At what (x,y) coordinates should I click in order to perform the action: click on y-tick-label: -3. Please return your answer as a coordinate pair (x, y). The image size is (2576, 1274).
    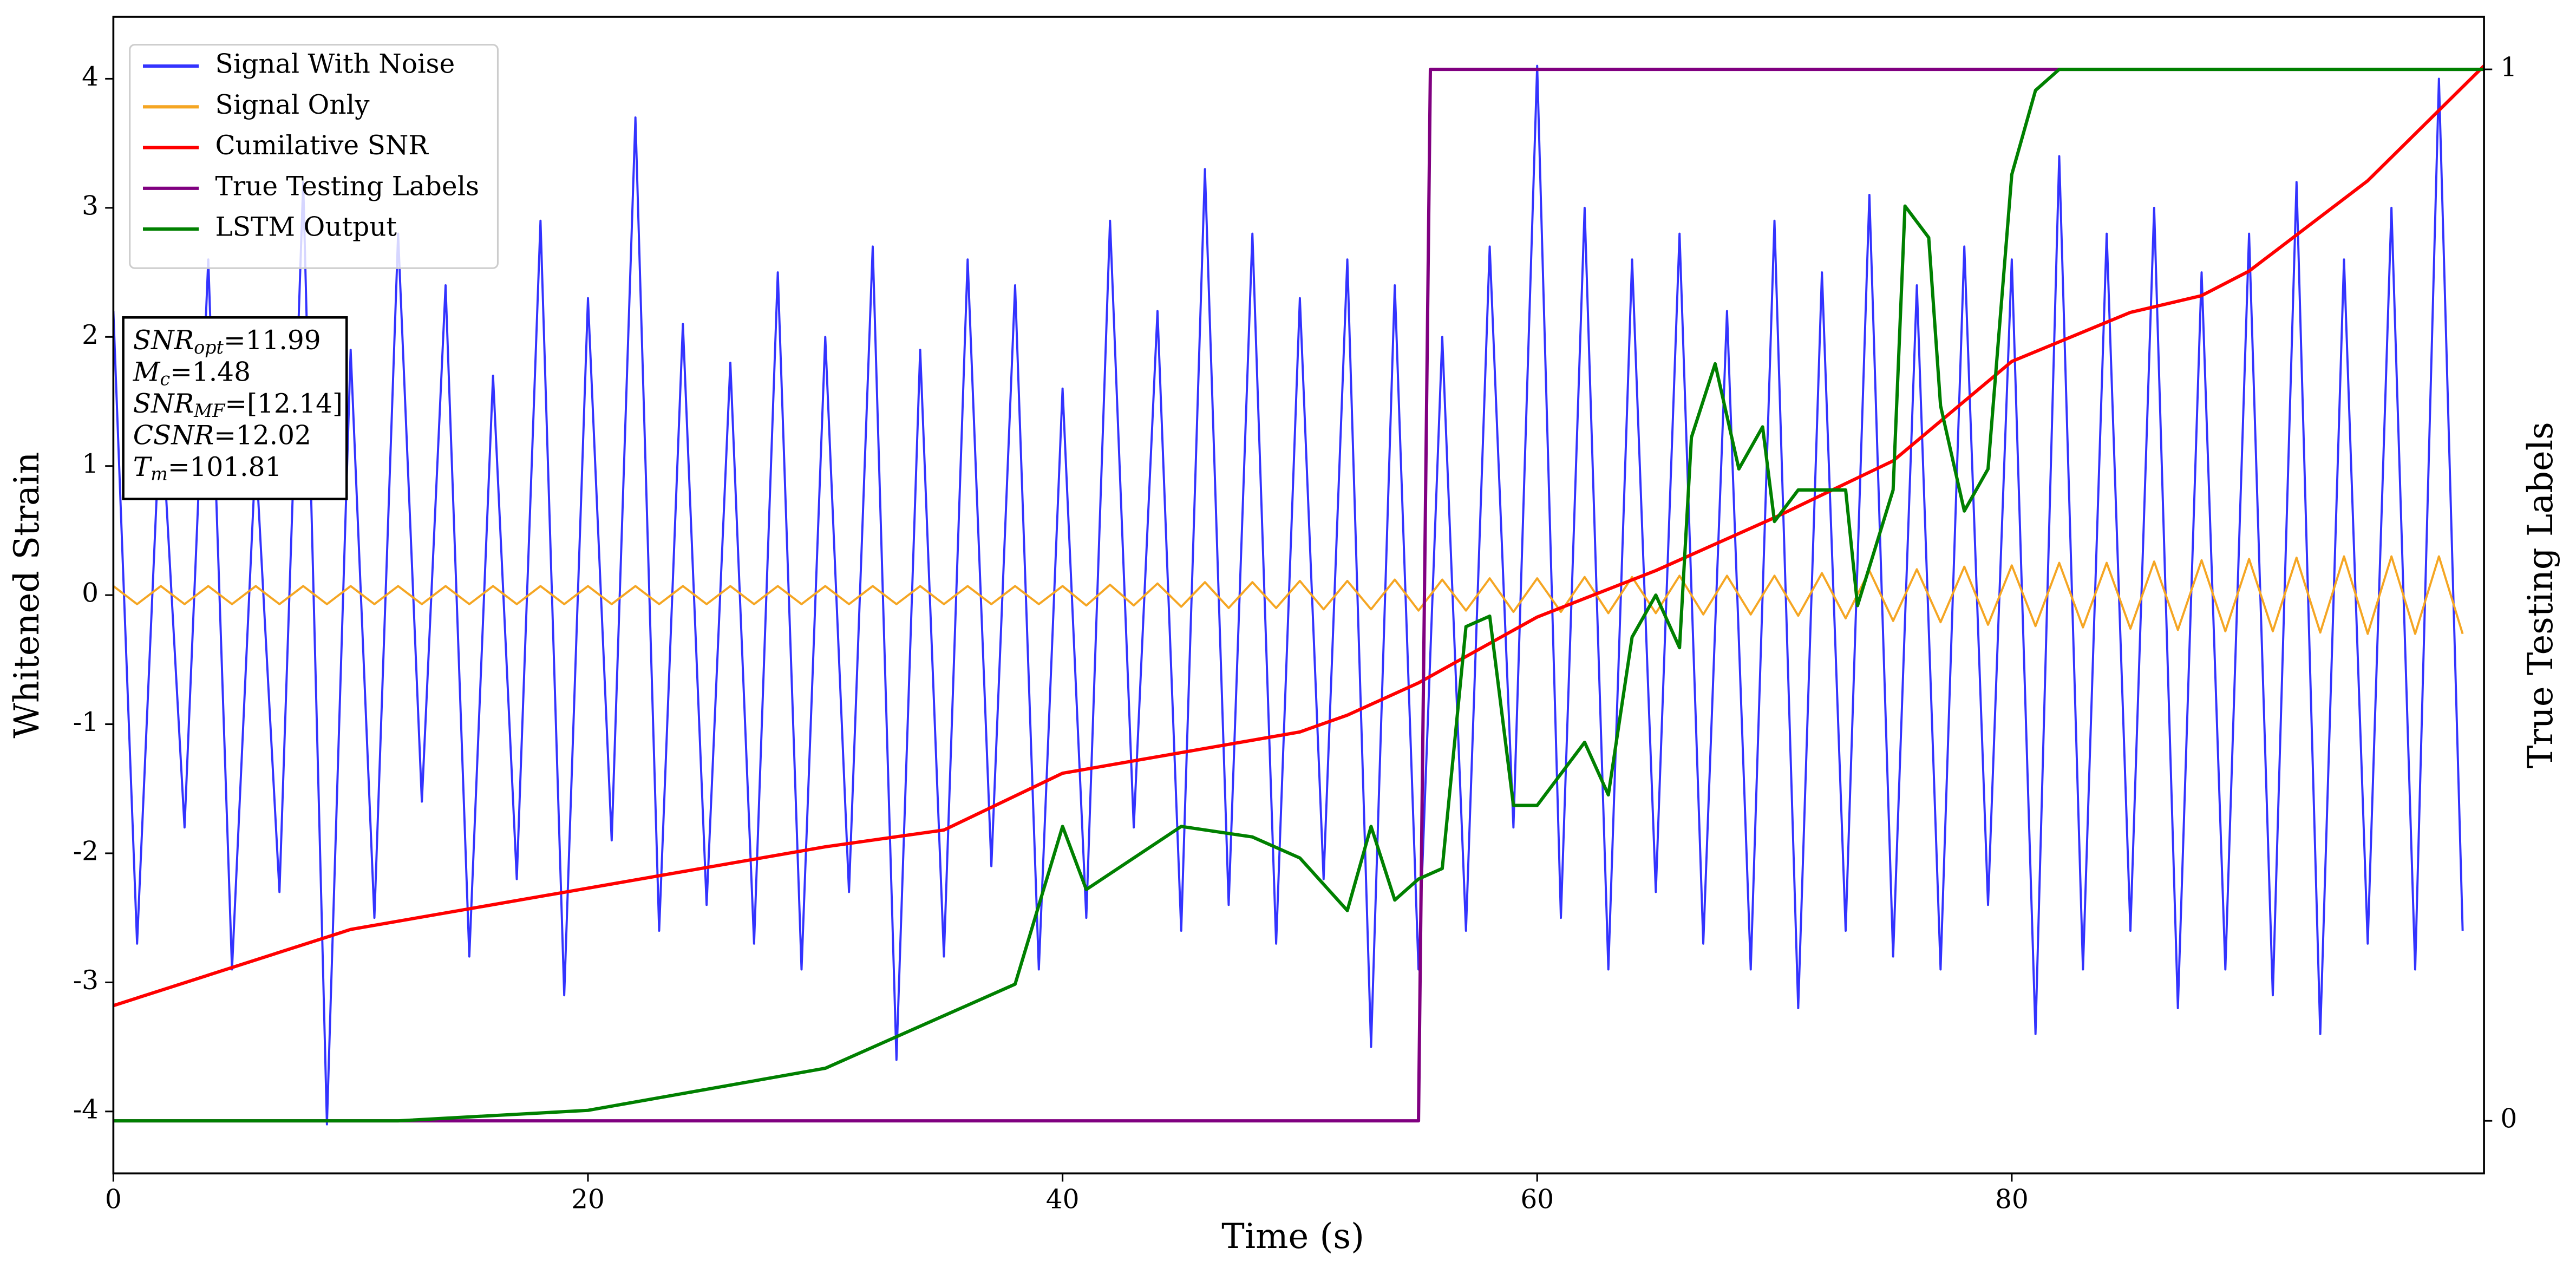
    Looking at the image, I should click on (86, 980).